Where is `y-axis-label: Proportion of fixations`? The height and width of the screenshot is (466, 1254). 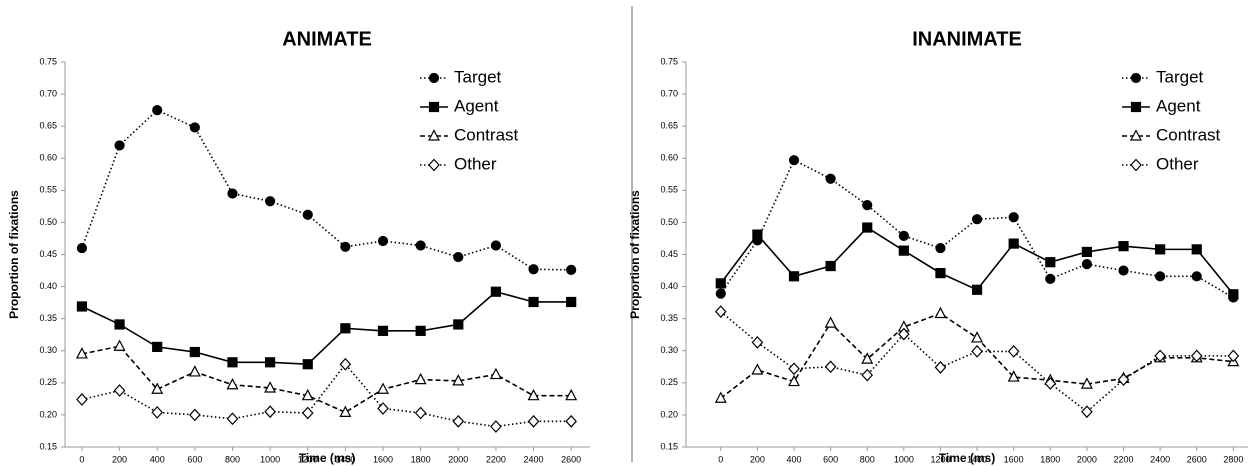
y-axis-label: Proportion of fixations is located at coordinates (635, 254).